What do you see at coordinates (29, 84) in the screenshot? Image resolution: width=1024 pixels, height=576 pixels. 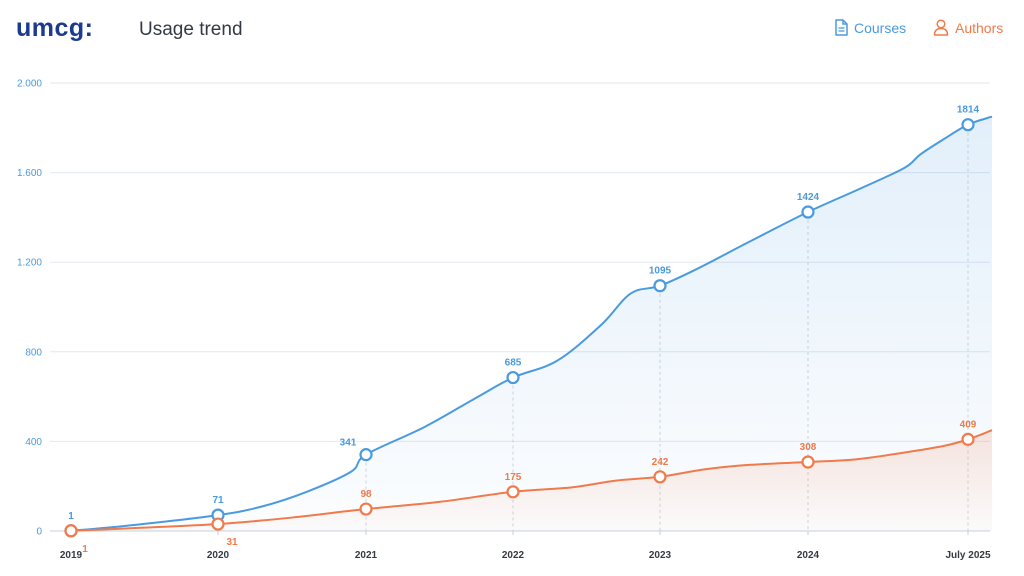 I see `y-tick-label: 2.000` at bounding box center [29, 84].